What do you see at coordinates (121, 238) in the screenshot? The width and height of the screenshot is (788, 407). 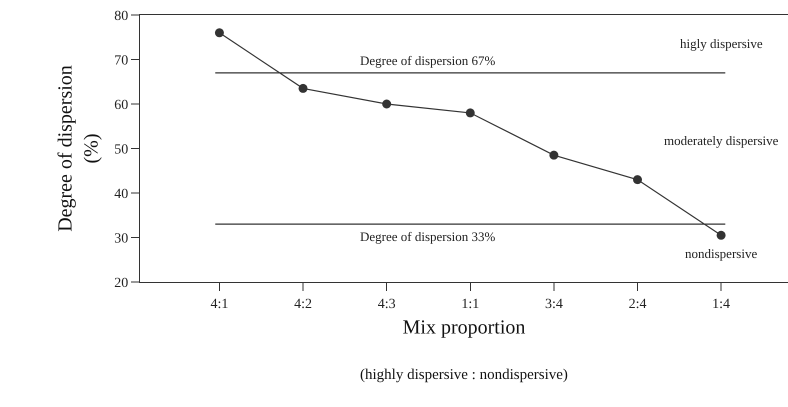 I see `y-tick-label: 30` at bounding box center [121, 238].